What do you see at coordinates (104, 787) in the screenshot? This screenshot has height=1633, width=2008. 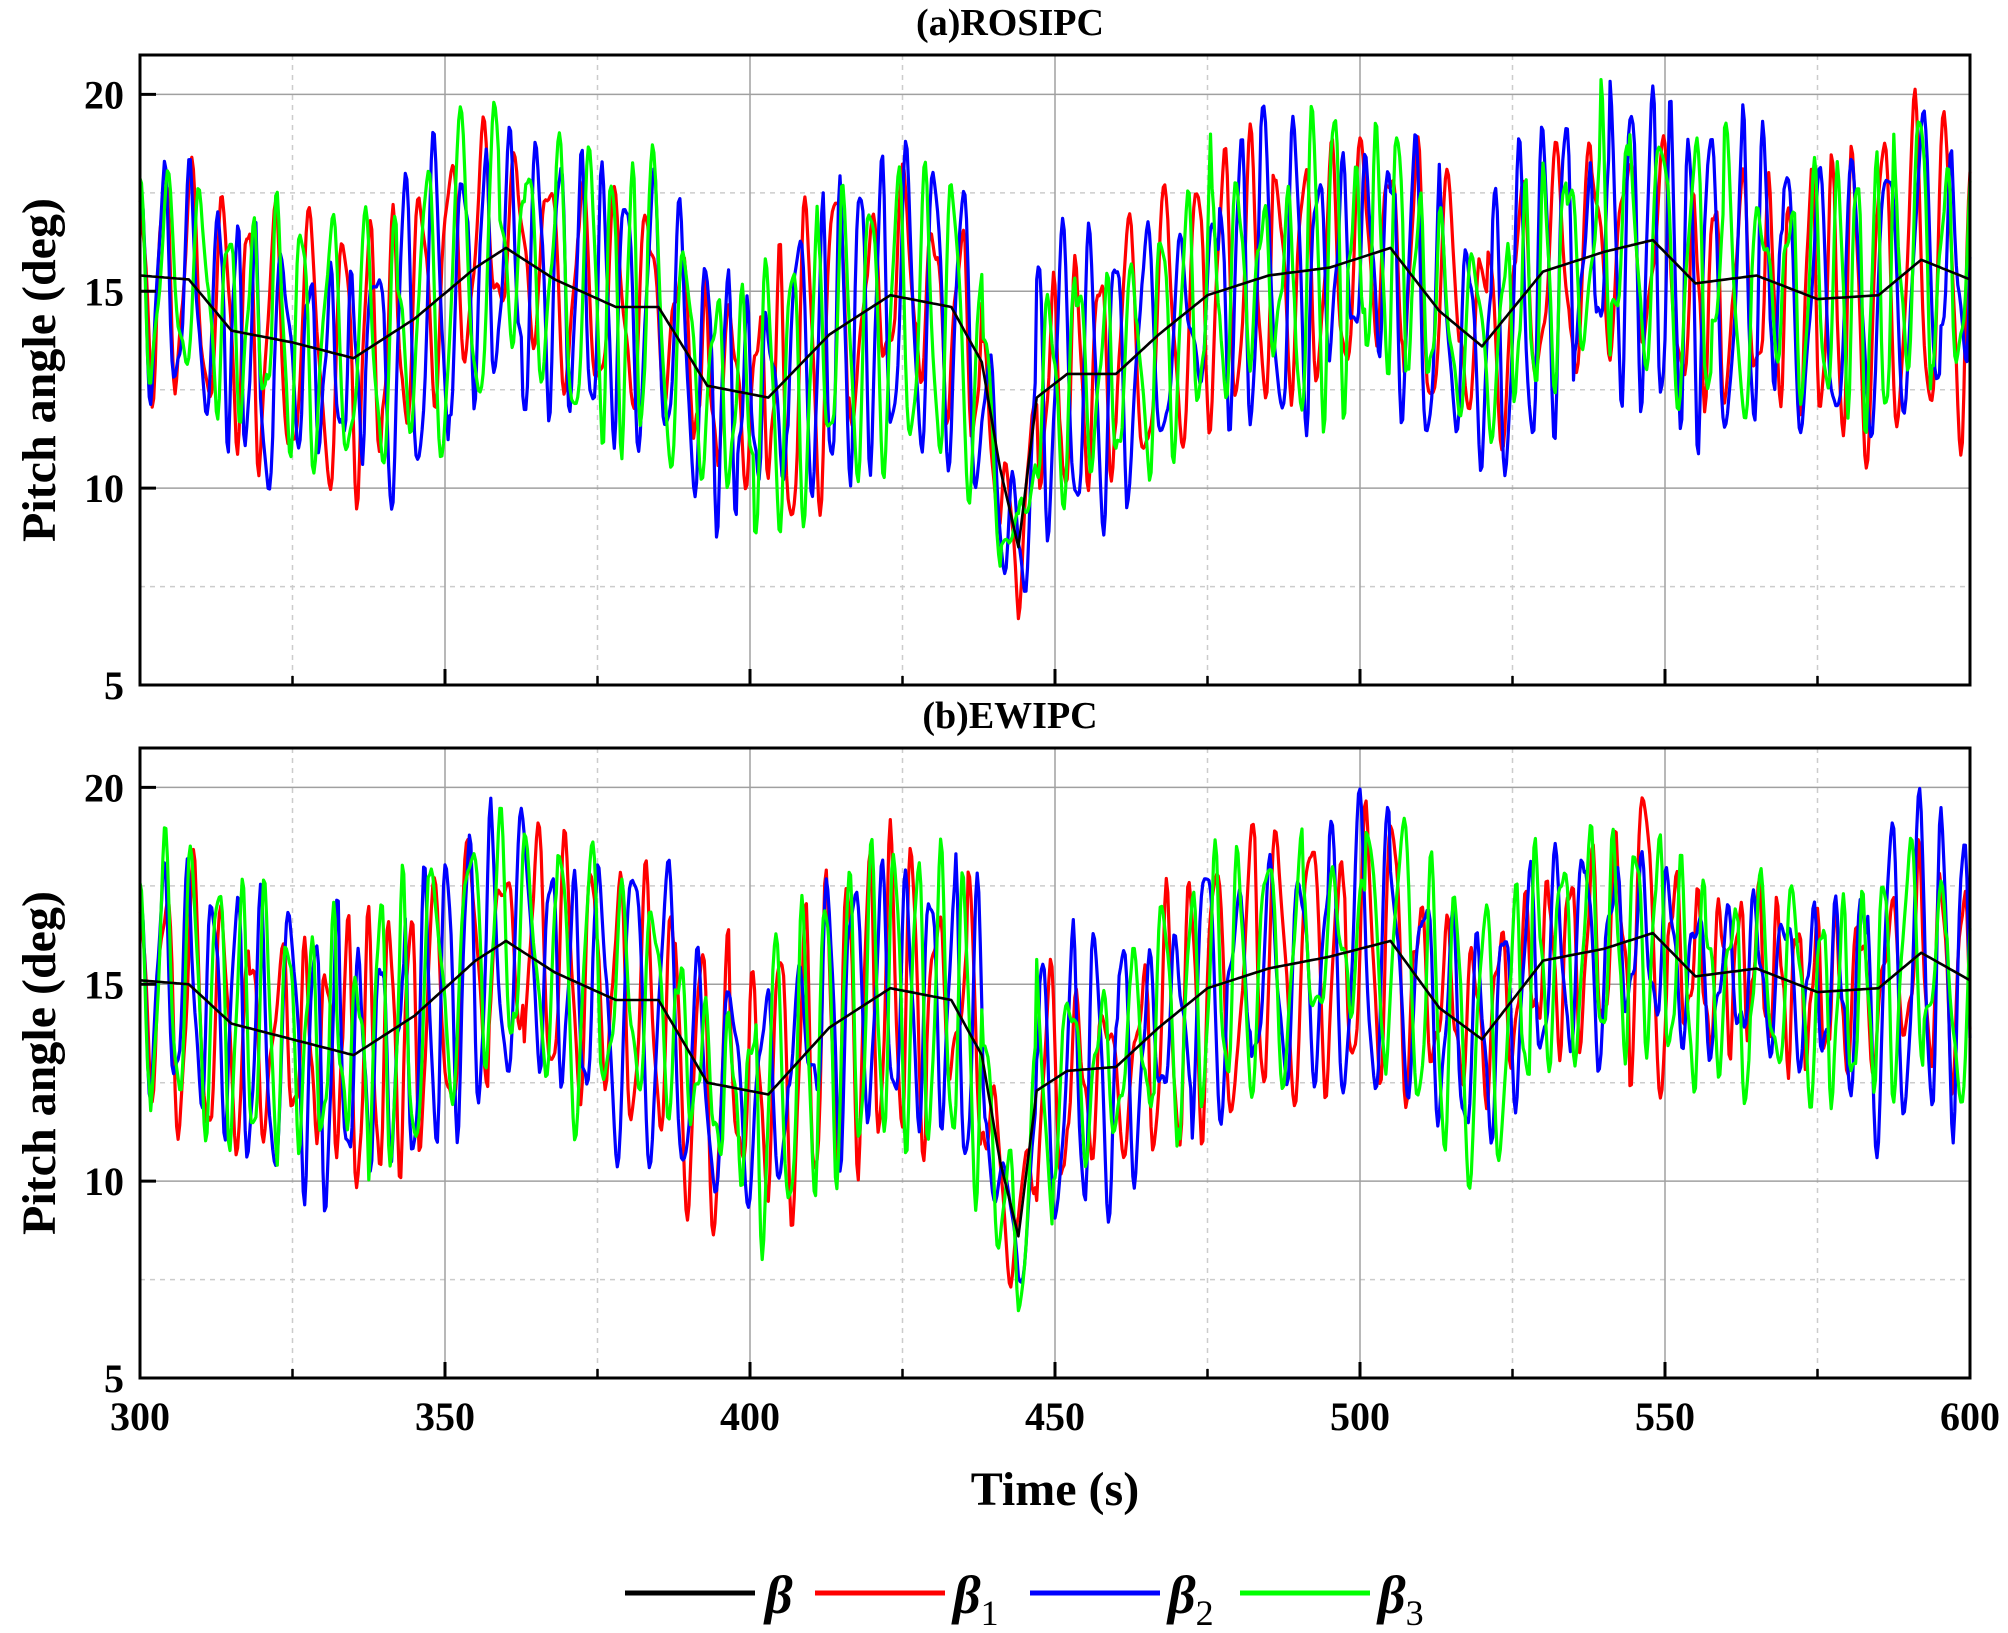 I see `panel-b-ytick-label-3: 20` at bounding box center [104, 787].